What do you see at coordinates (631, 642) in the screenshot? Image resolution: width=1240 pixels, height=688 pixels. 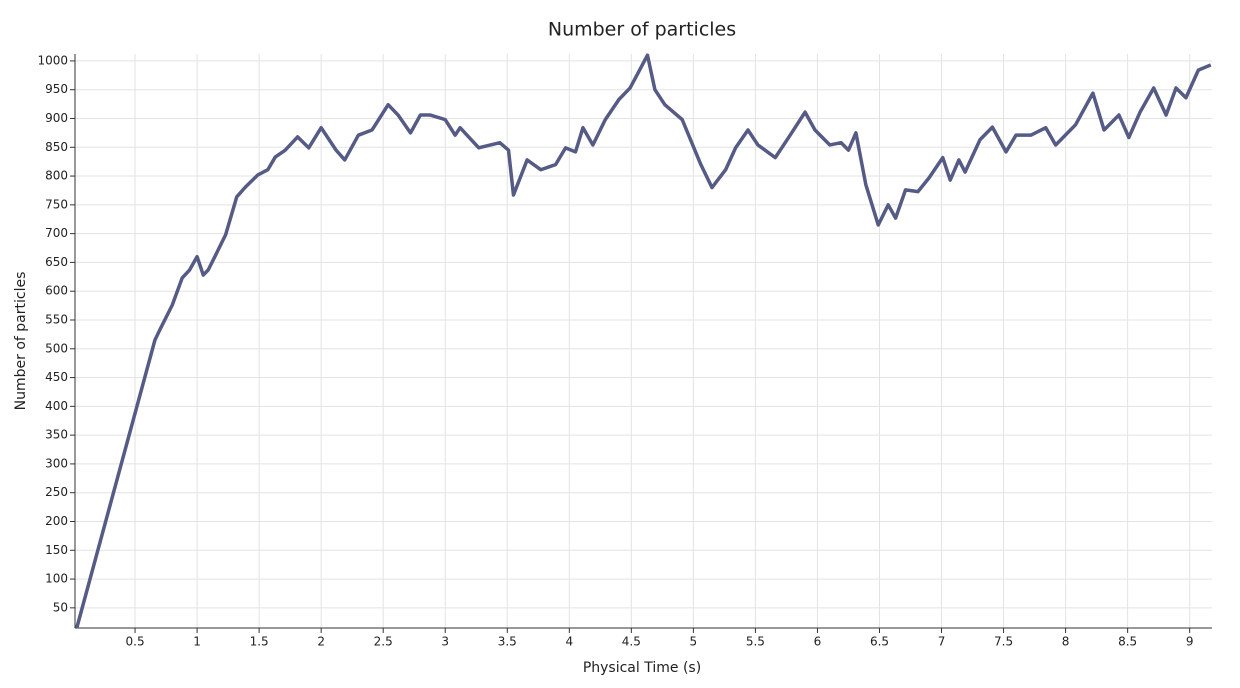 I see `x-tick-label: 4.5` at bounding box center [631, 642].